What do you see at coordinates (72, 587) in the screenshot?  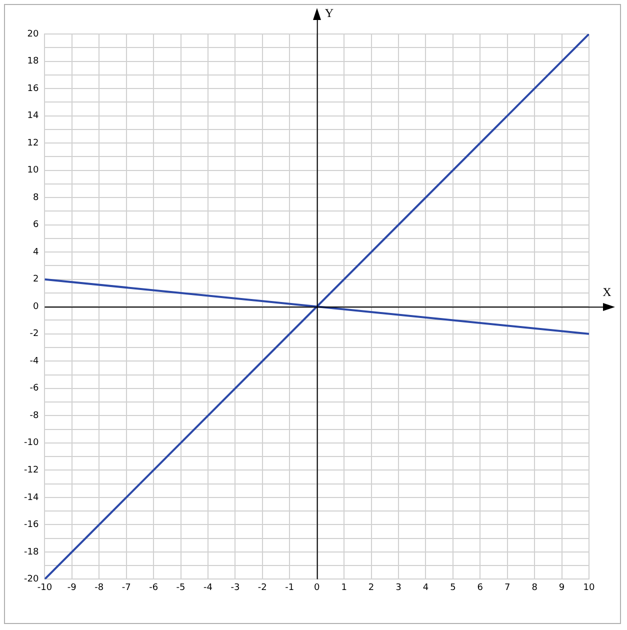 I see `x-tick-label: -9` at bounding box center [72, 587].